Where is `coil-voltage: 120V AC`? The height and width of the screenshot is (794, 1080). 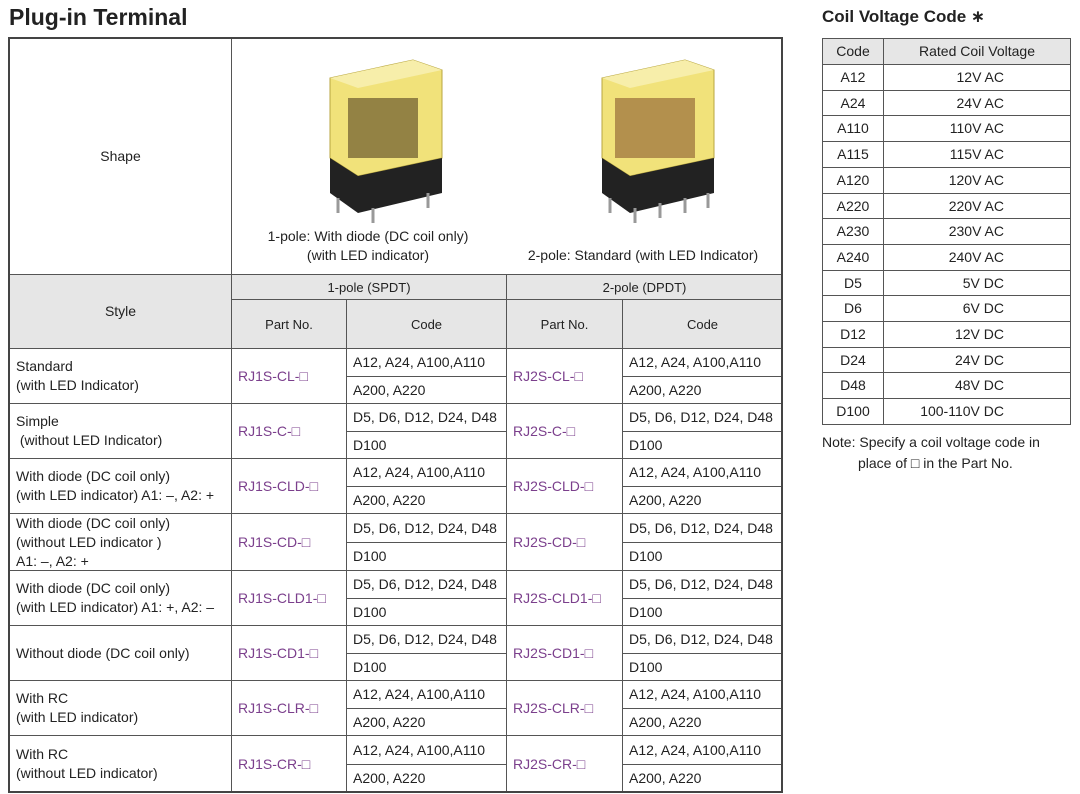
coil-voltage: 120V AC is located at coordinates (977, 180).